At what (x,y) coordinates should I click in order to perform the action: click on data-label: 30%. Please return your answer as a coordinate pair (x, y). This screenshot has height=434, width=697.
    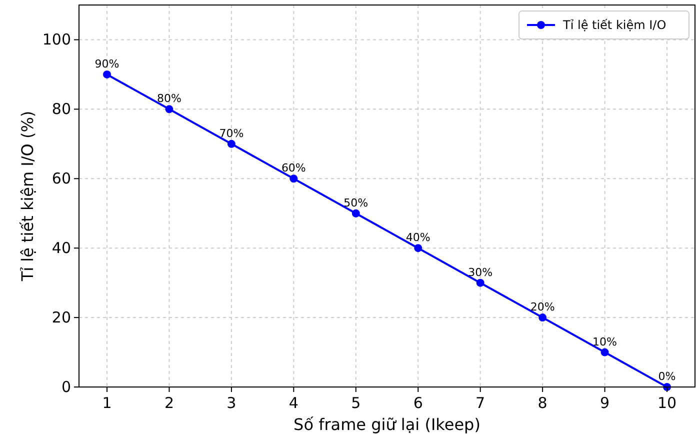
    Looking at the image, I should click on (480, 272).